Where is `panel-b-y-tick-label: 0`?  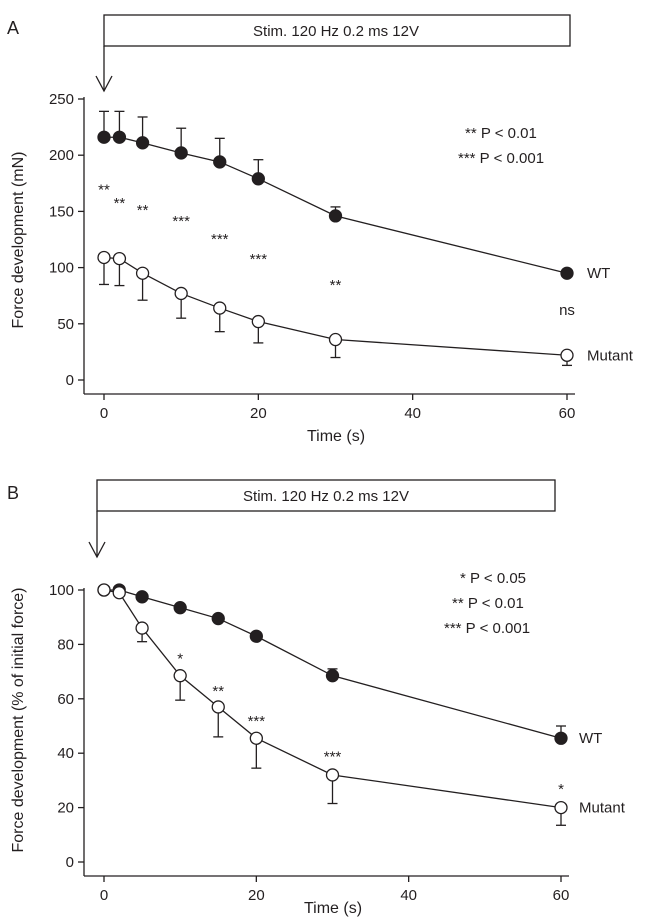
panel-b-y-tick-label: 0 is located at coordinates (70, 862).